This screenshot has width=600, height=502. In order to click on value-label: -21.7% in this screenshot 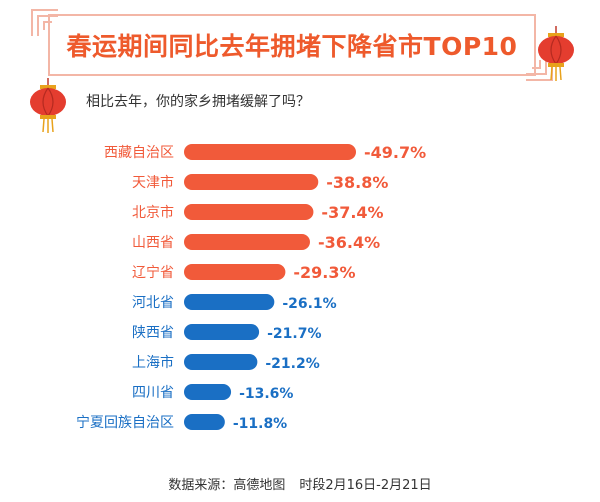, I will do `click(294, 334)`.